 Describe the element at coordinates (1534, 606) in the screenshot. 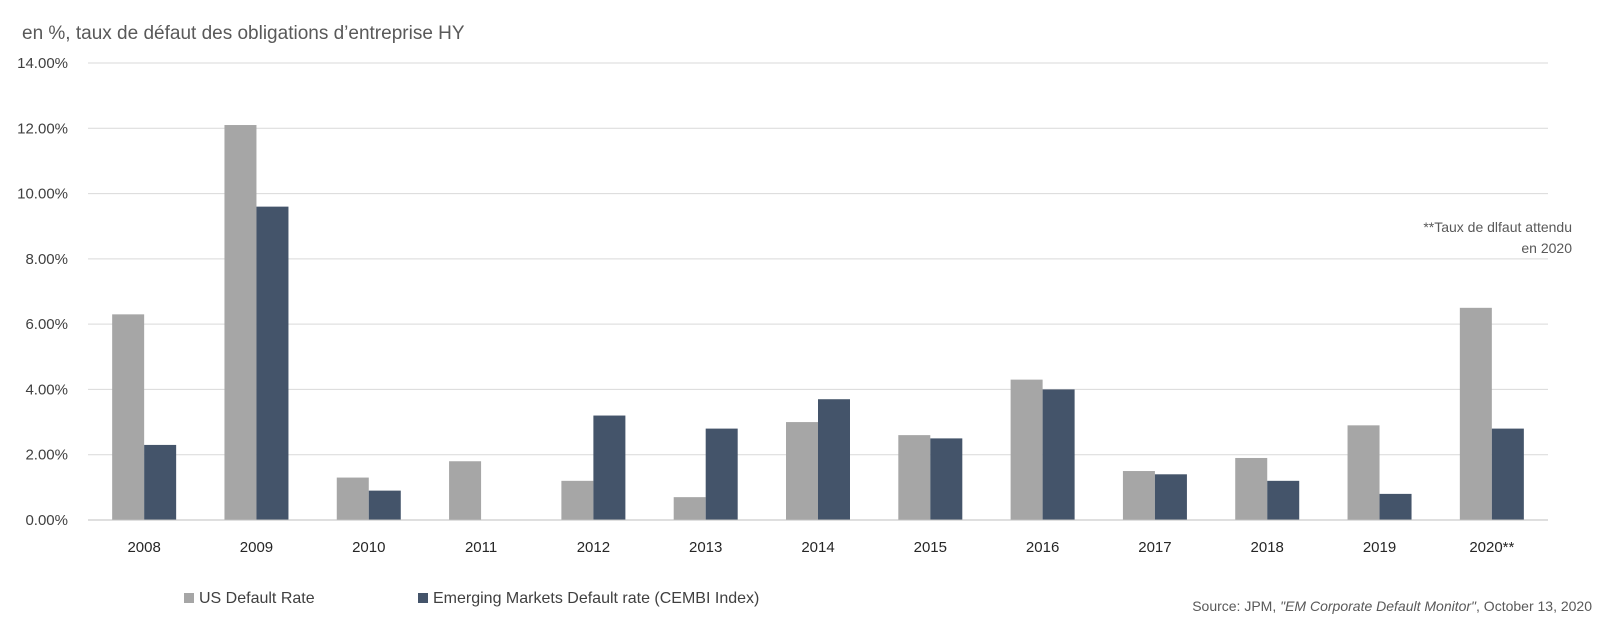

I see `source-suffix: , October 13, 2020` at that location.